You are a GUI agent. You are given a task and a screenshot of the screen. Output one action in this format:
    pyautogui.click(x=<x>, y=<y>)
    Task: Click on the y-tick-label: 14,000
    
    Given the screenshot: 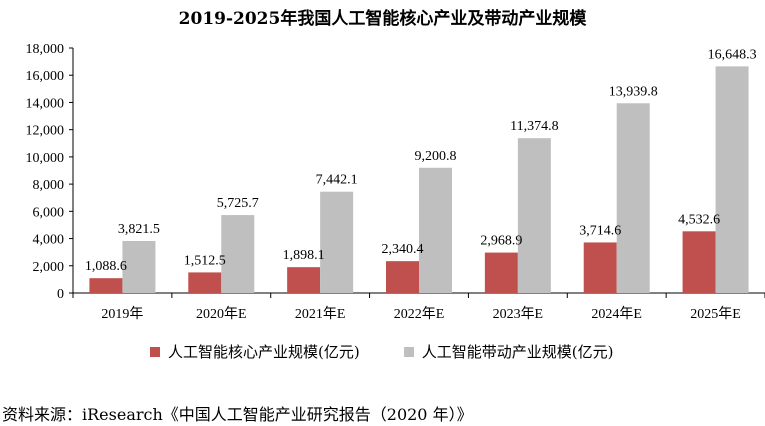 What is the action you would take?
    pyautogui.click(x=45, y=103)
    